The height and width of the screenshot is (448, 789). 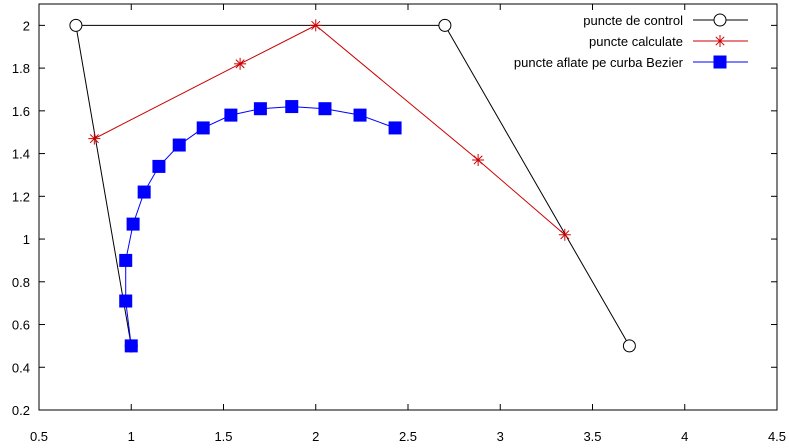 I want to click on x-tick-label-7: 4, so click(x=684, y=436).